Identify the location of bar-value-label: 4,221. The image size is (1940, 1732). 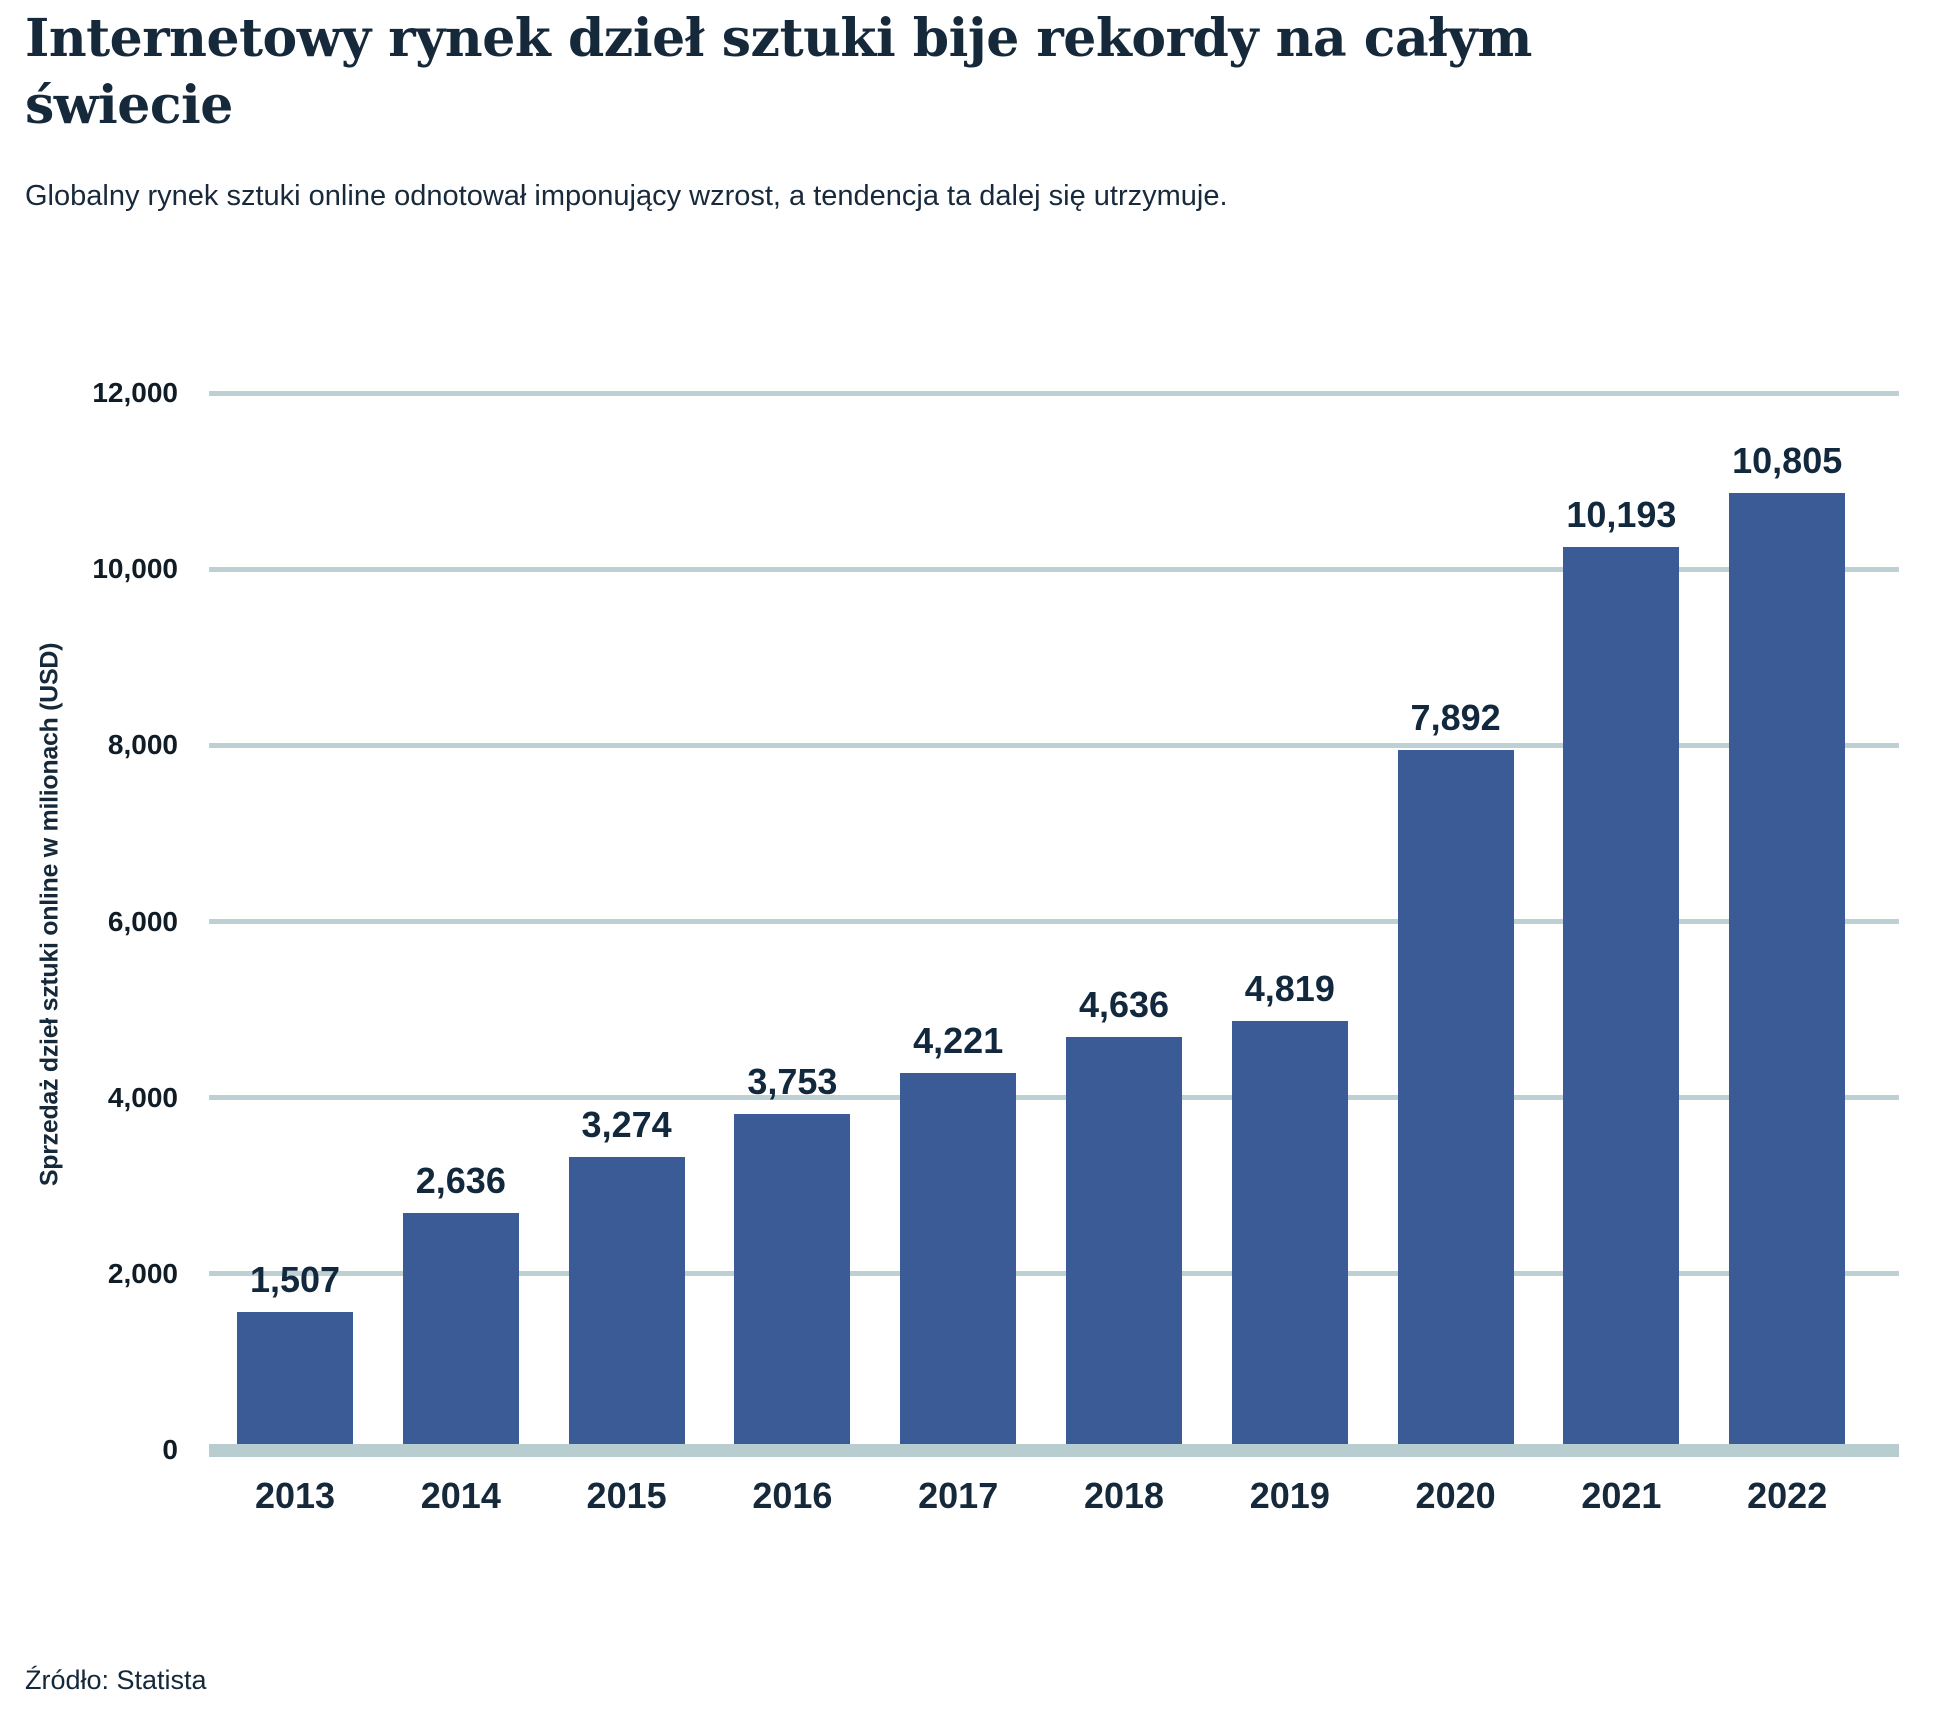
(958, 1041).